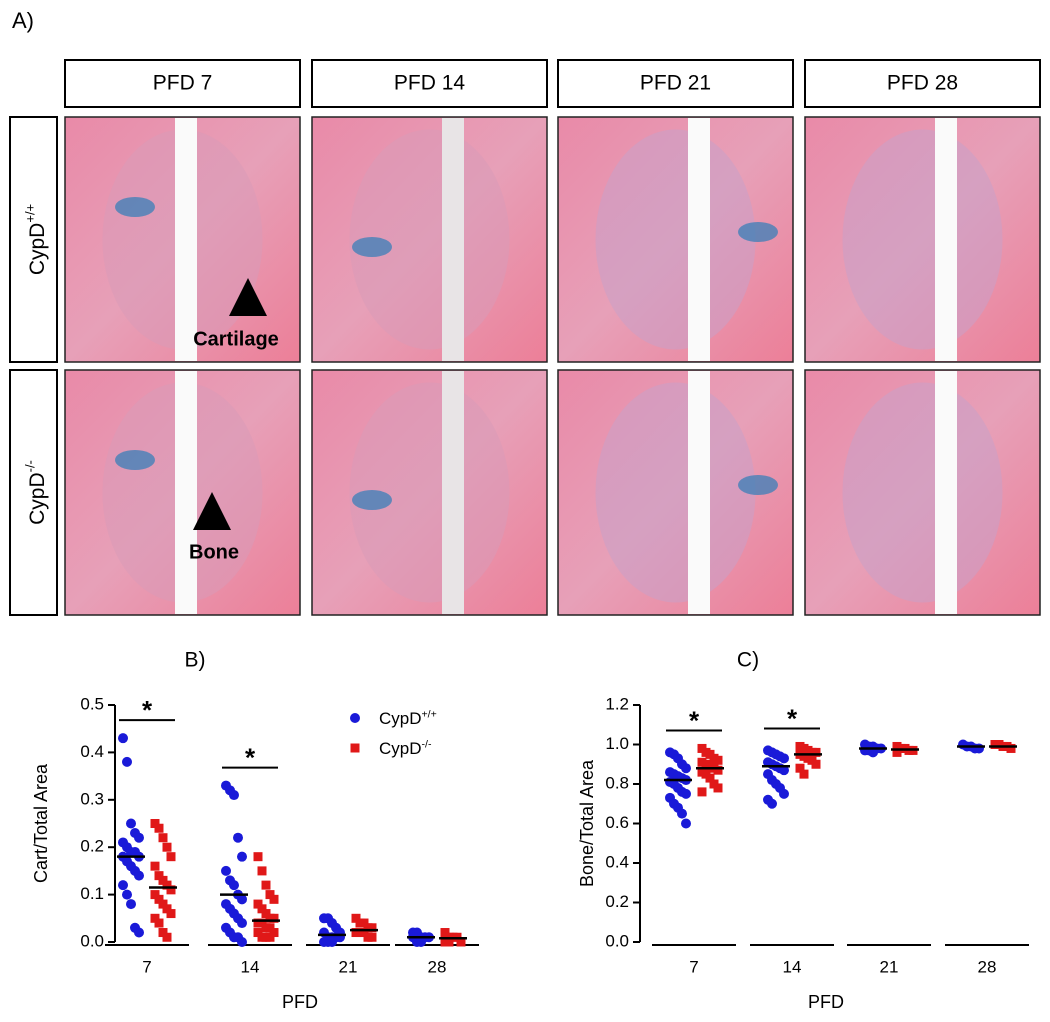 The height and width of the screenshot is (1022, 1050). What do you see at coordinates (236, 339) in the screenshot?
I see `annotation: Cartilage` at bounding box center [236, 339].